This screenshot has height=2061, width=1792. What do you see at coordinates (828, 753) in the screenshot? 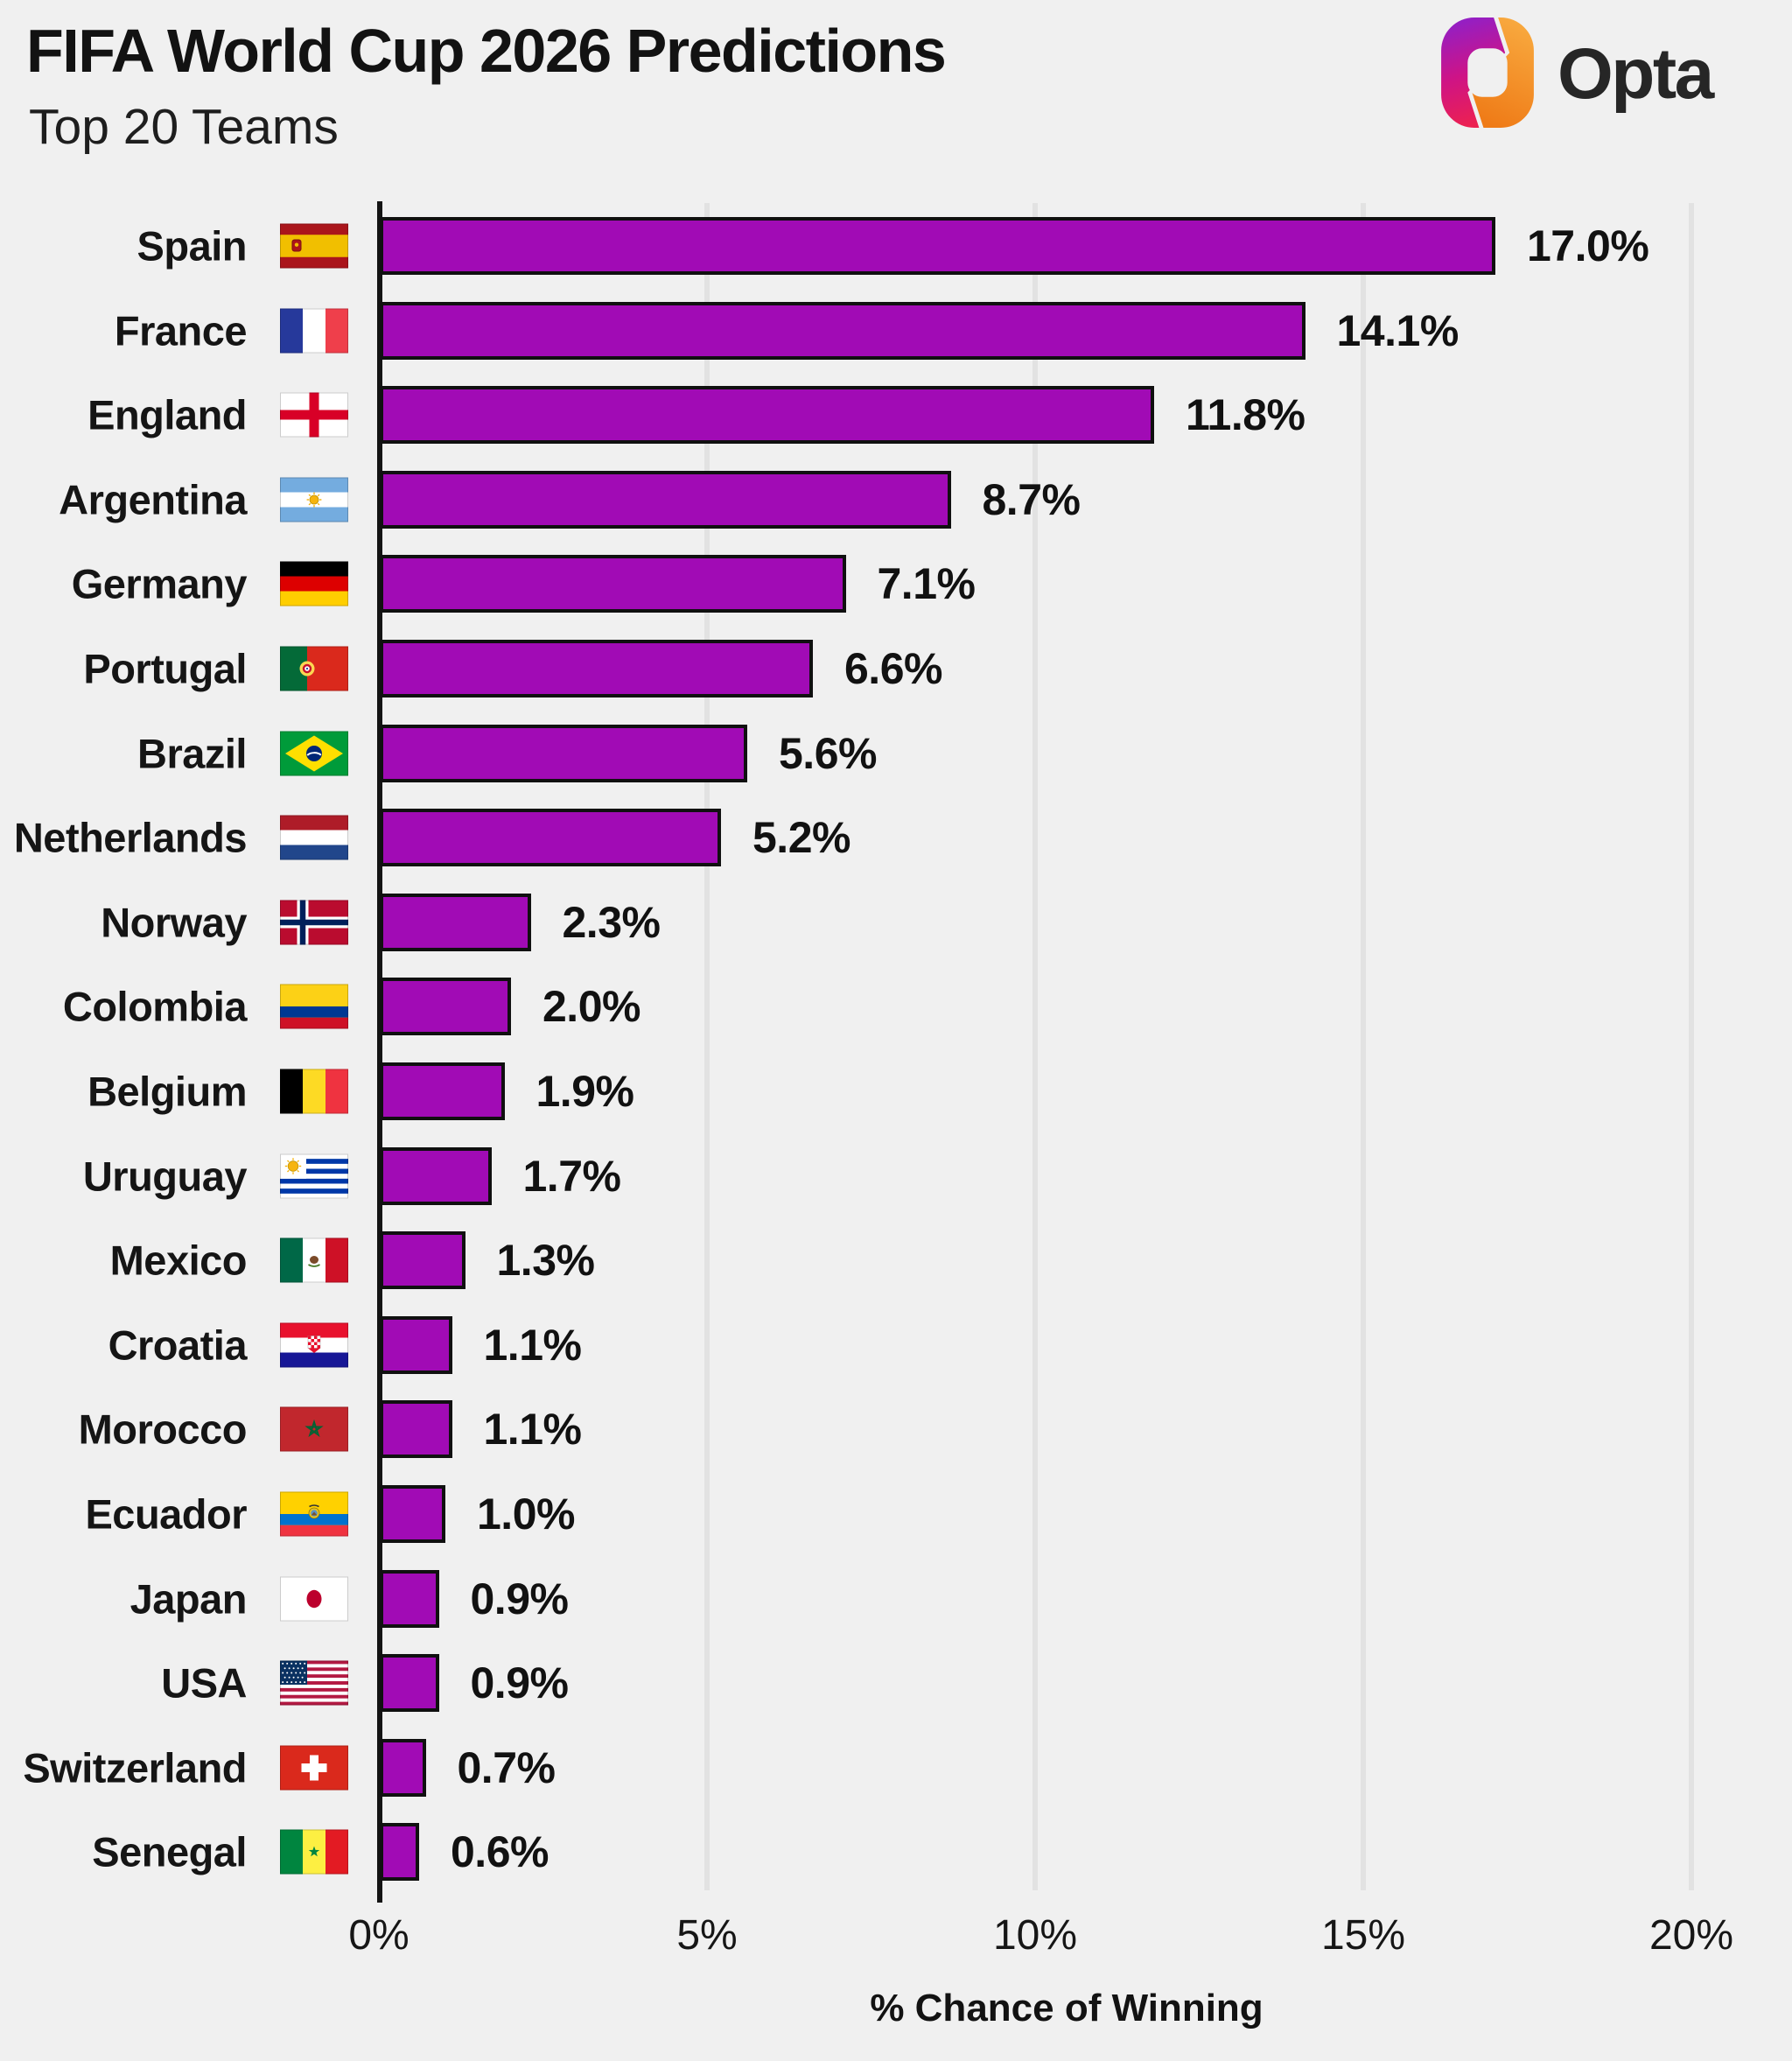
I see `value-label-brazil: 5.6%` at bounding box center [828, 753].